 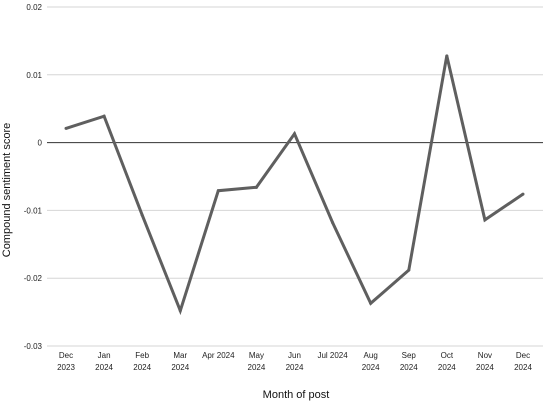 What do you see at coordinates (409, 361) in the screenshot?
I see `x-tick-label: Sep 2024` at bounding box center [409, 361].